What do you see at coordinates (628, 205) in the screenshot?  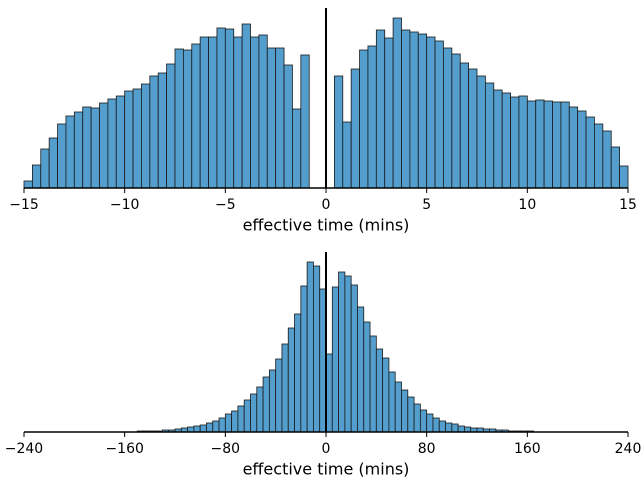 I see `x-tick-label: 15` at bounding box center [628, 205].